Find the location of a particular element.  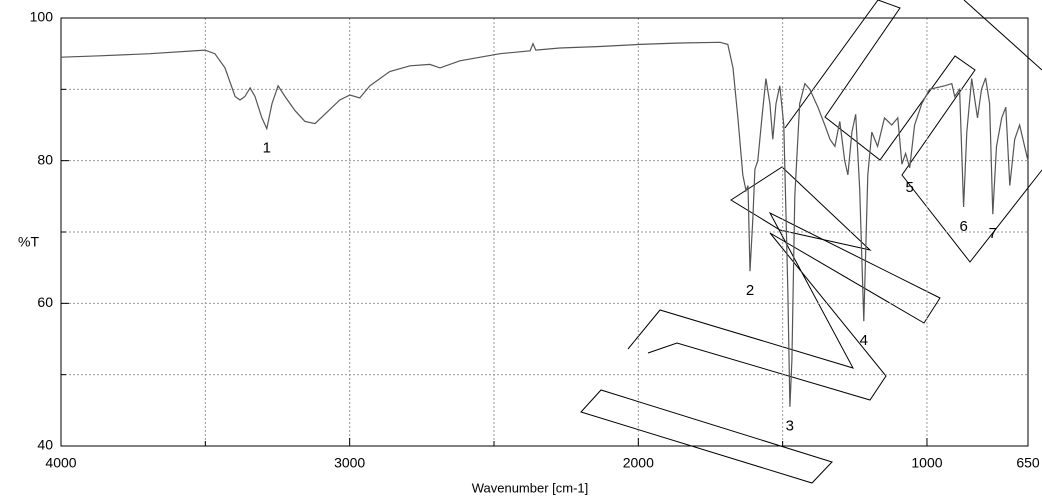

x-axis-label: Wavenumber [cm-1] is located at coordinates (530, 487).